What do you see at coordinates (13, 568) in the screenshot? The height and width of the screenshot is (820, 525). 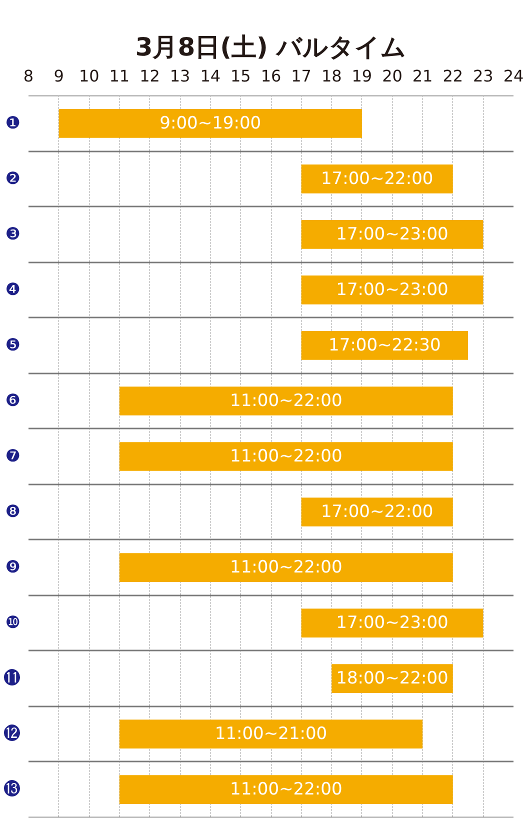 I see `y-tick-label: ❾` at bounding box center [13, 568].